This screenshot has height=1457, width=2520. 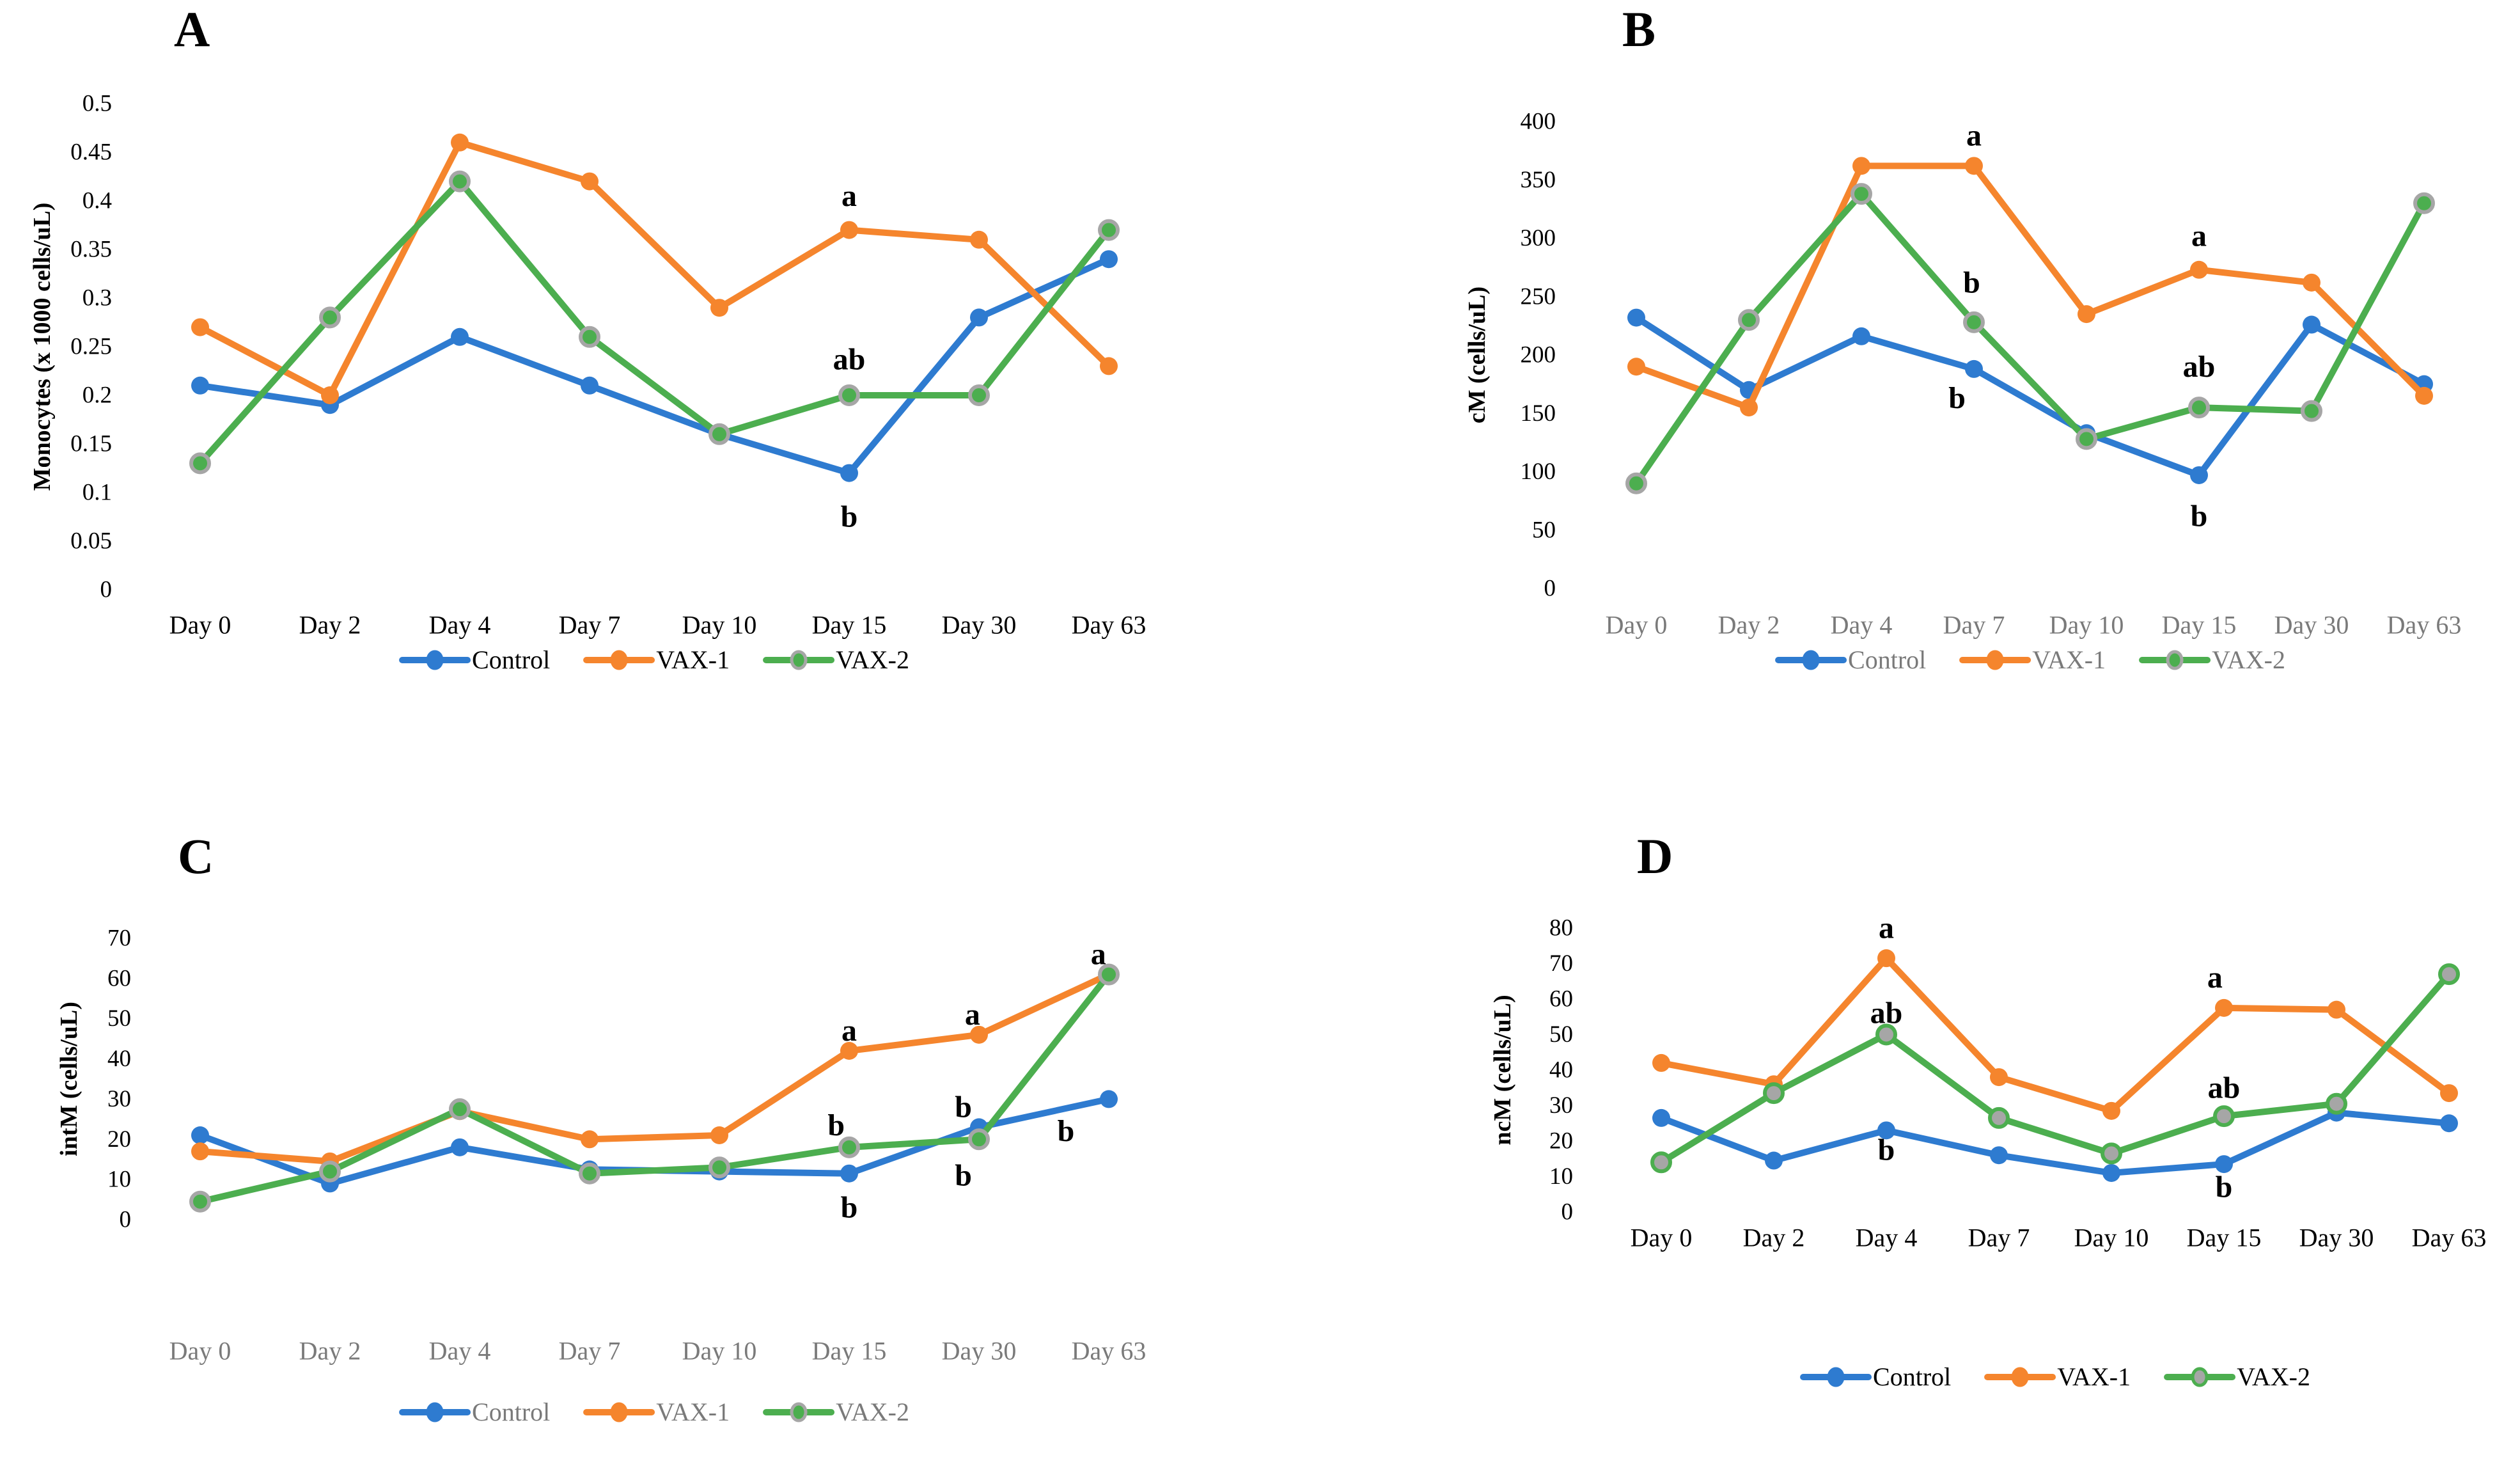 What do you see at coordinates (1850, 660) in the screenshot?
I see `legend-item-control: Control` at bounding box center [1850, 660].